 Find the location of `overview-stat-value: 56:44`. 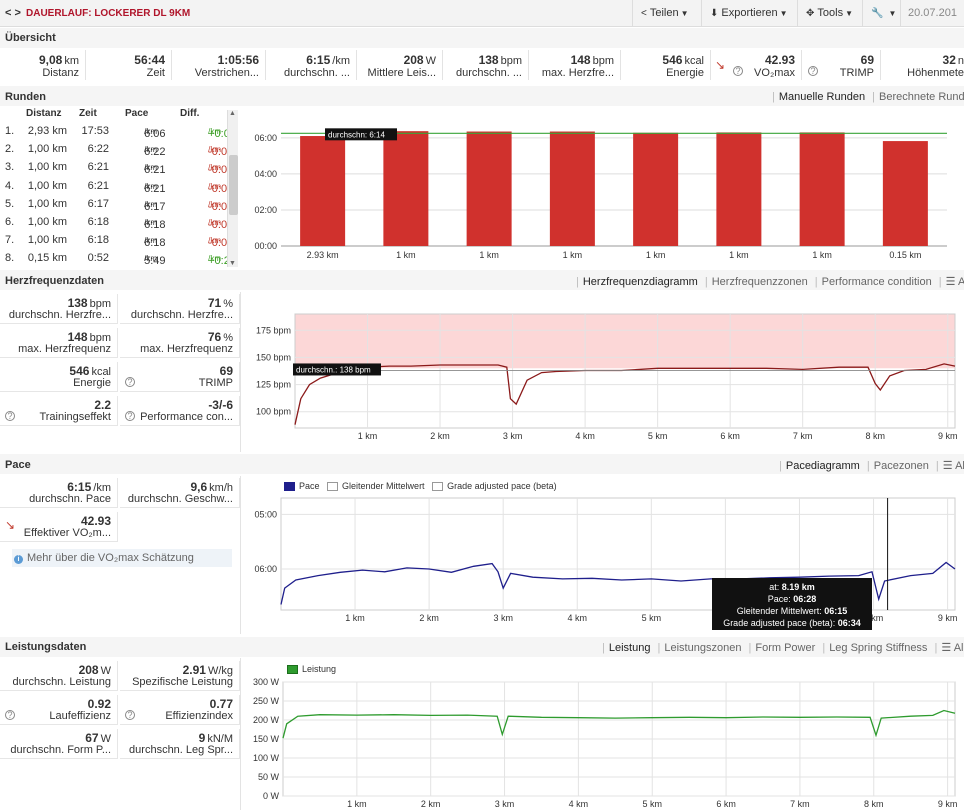

overview-stat-value: 56:44 is located at coordinates (149, 60).